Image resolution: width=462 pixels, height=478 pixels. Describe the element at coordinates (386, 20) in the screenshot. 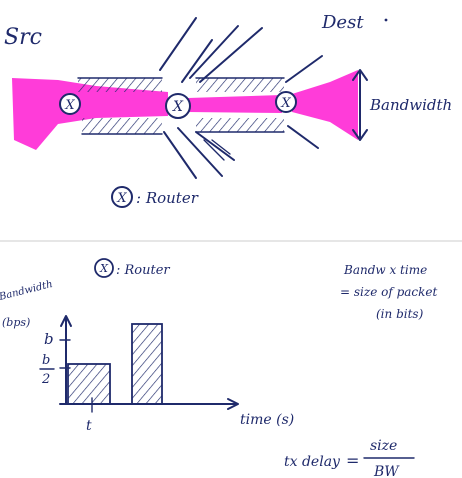

I see `dest-dot` at that location.